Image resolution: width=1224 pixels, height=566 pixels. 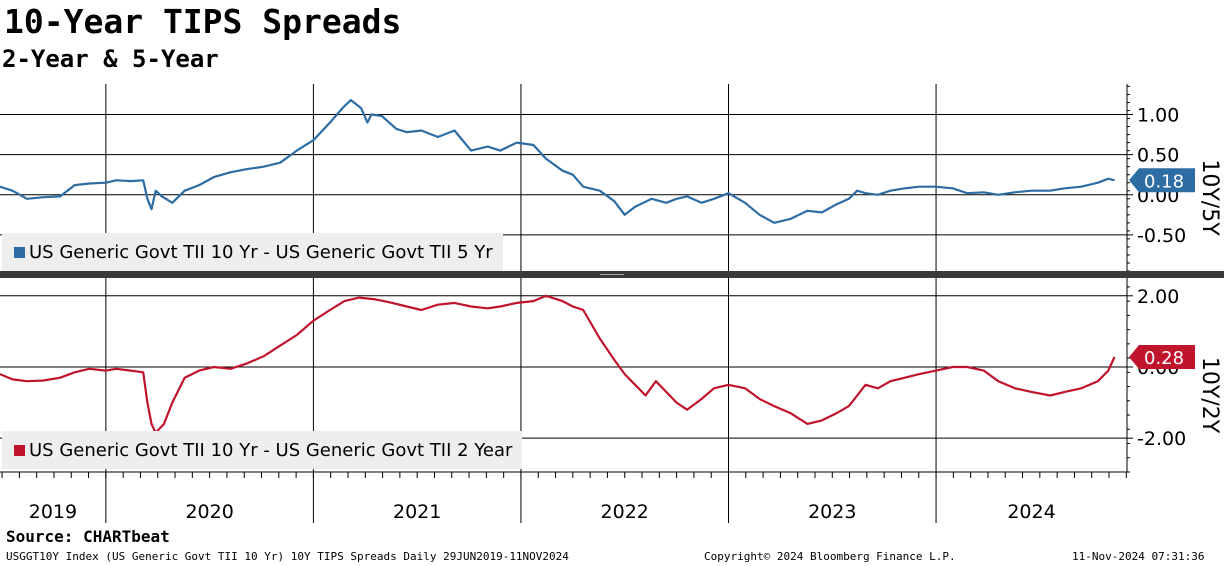 I want to click on y-axis-title-10y-2y: 10Y/2Y, so click(x=1209, y=395).